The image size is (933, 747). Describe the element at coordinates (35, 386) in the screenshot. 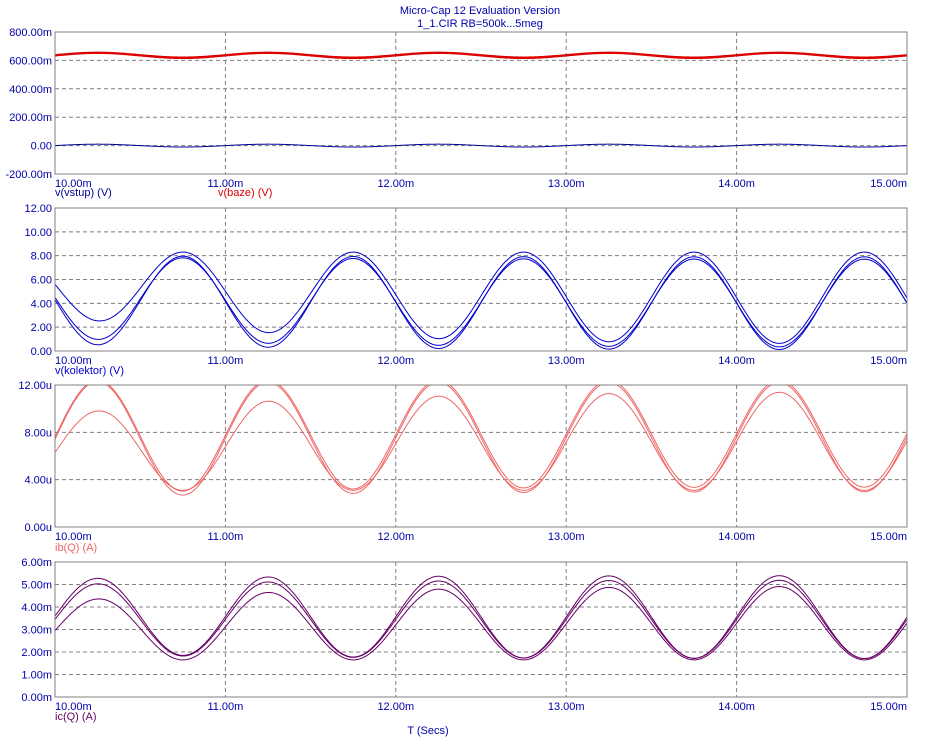

I see `y-tick-label: 12.00u` at that location.